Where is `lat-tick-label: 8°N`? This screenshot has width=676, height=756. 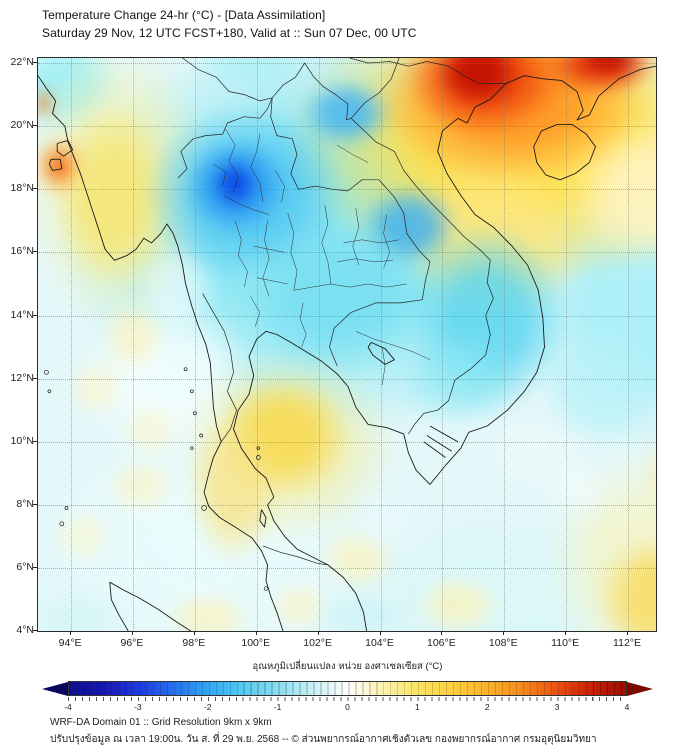
lat-tick-label: 8°N is located at coordinates (25, 503).